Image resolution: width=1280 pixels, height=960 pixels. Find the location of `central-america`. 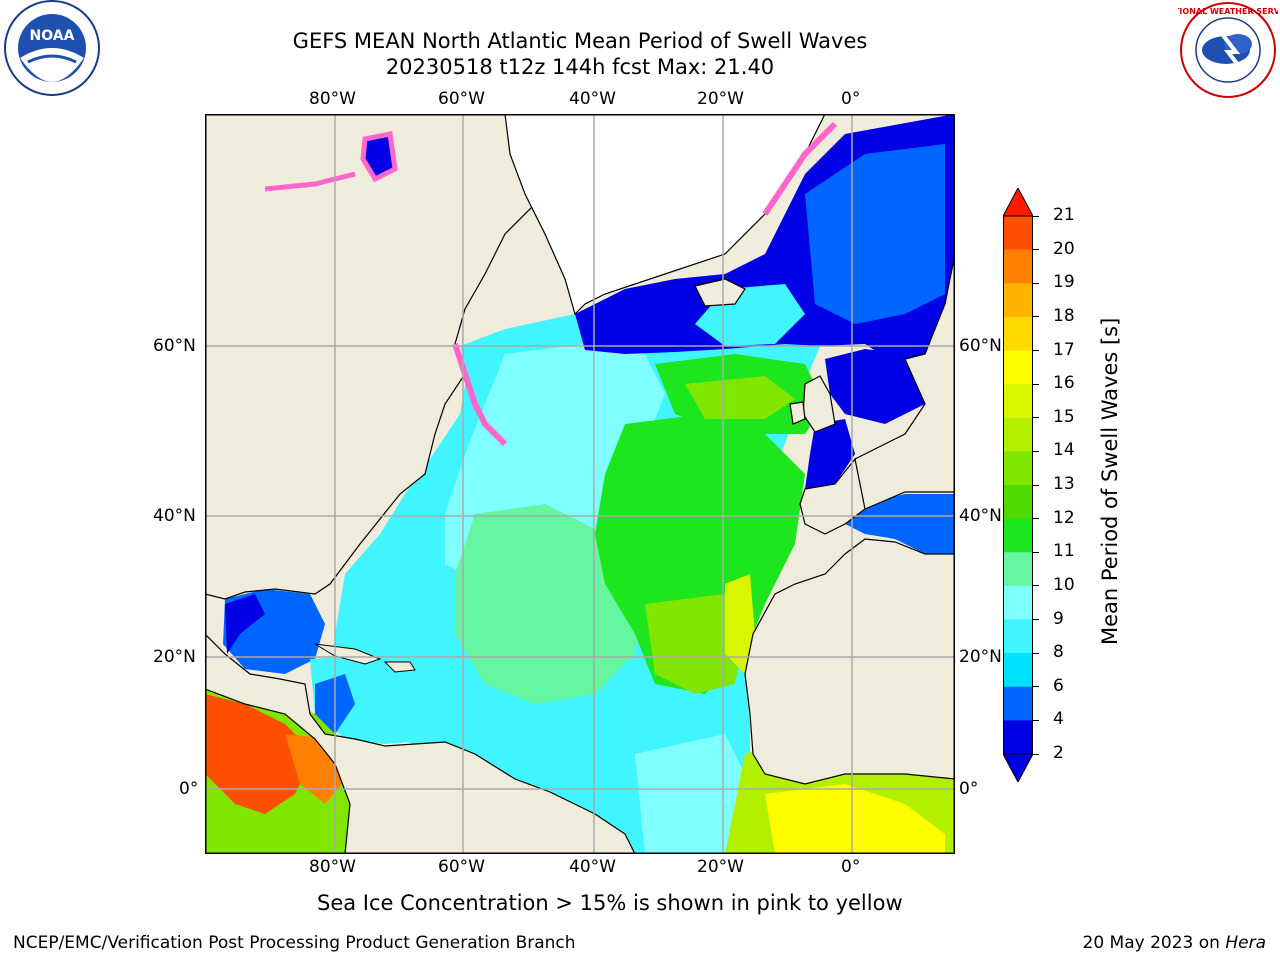

central-america is located at coordinates (420, 743).